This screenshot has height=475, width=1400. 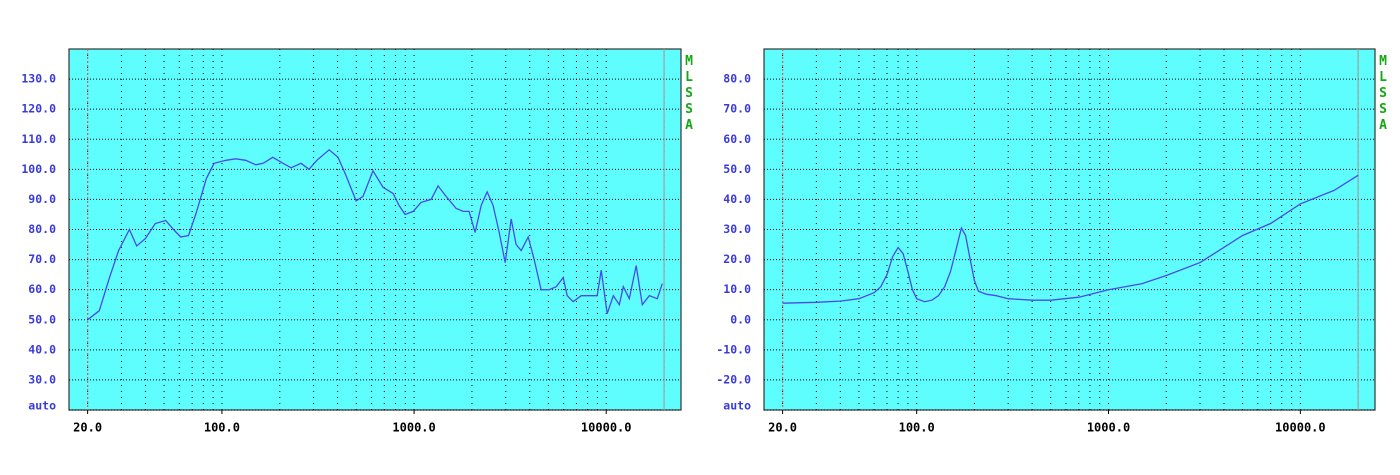 What do you see at coordinates (38, 109) in the screenshot?
I see `y-tick-label: 120.0` at bounding box center [38, 109].